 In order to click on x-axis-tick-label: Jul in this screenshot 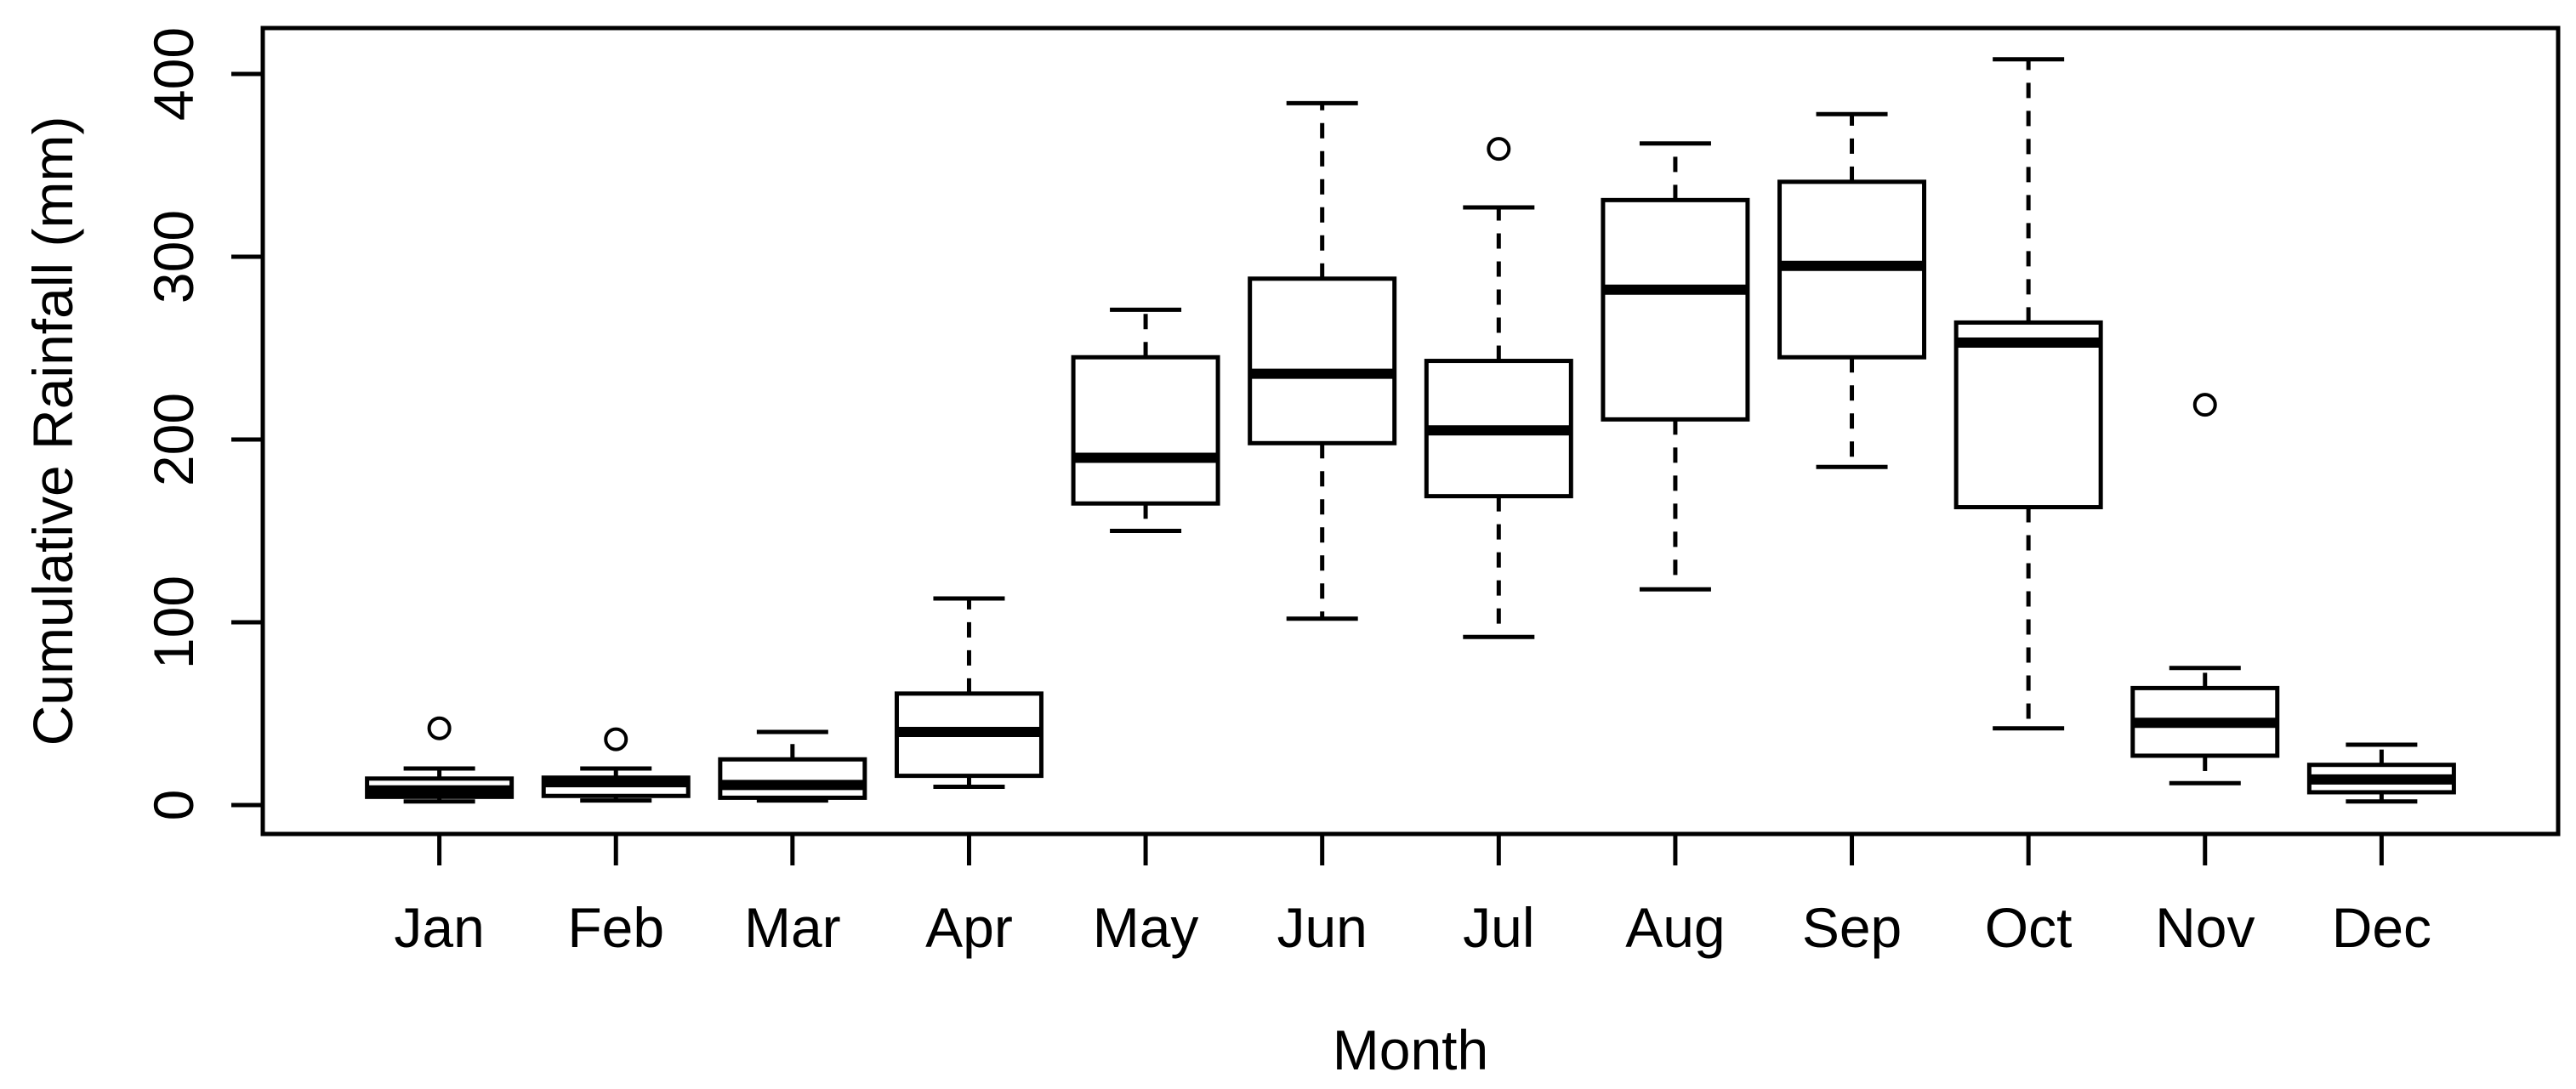, I will do `click(1498, 927)`.